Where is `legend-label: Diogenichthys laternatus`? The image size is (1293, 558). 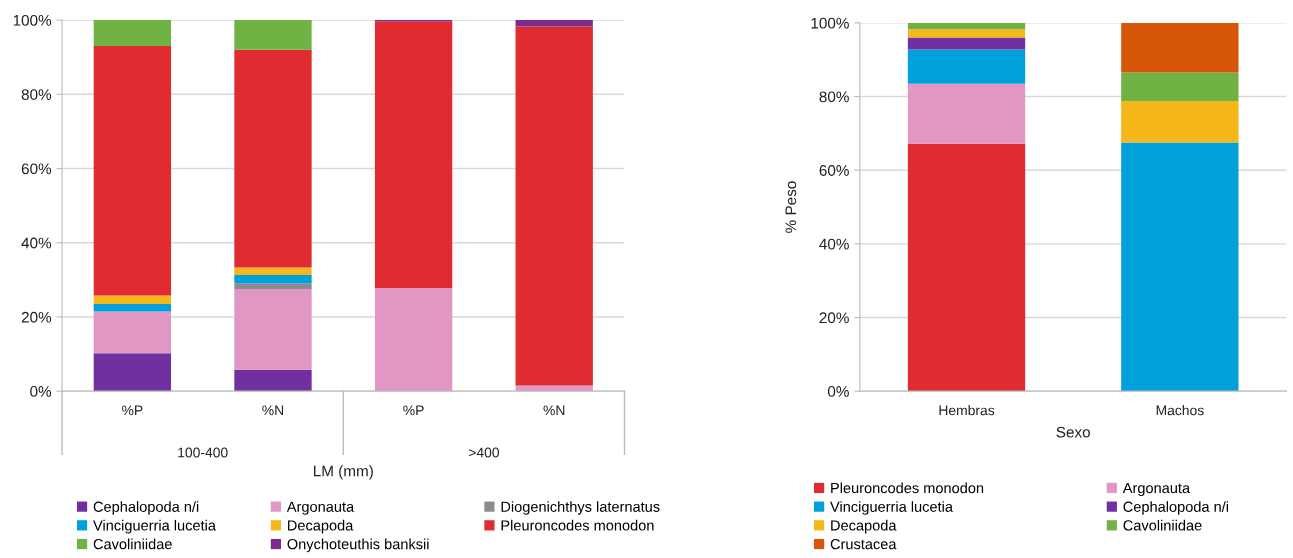 legend-label: Diogenichthys laternatus is located at coordinates (580, 508).